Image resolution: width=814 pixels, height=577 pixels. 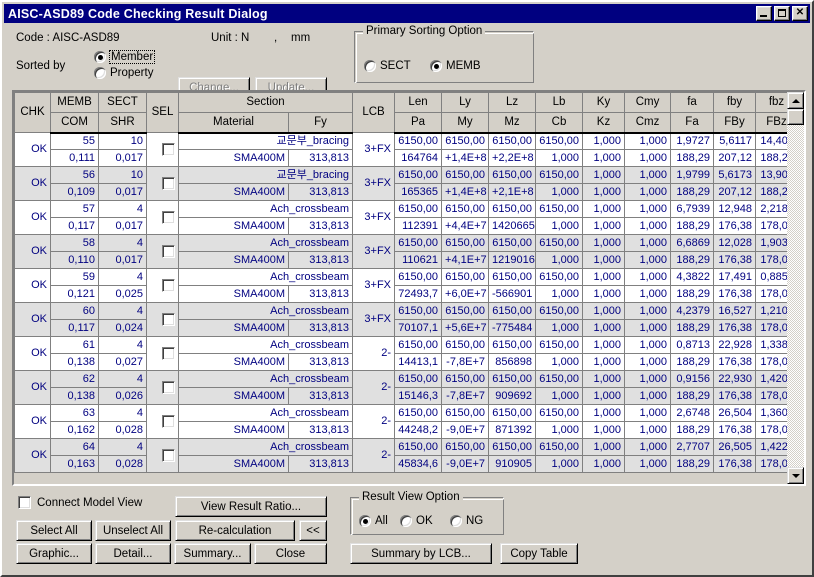 I want to click on header-fby-ratio: fby, so click(x=735, y=102).